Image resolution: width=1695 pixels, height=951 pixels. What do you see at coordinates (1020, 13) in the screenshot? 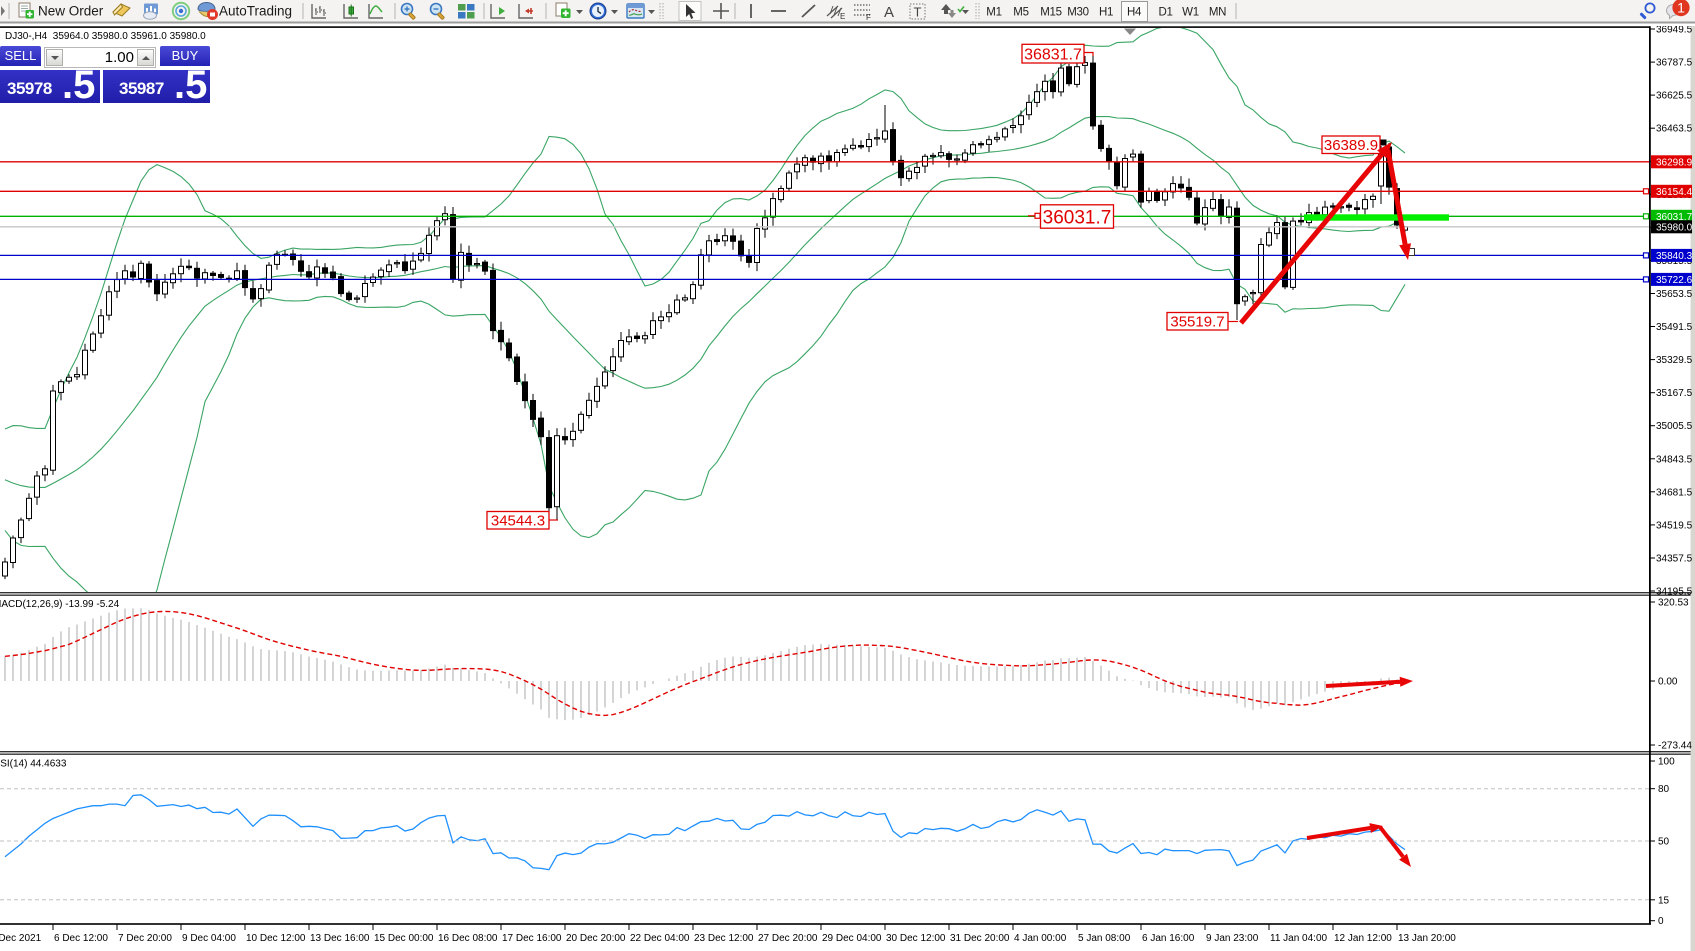
I see `svg-text: M5` at bounding box center [1020, 13].